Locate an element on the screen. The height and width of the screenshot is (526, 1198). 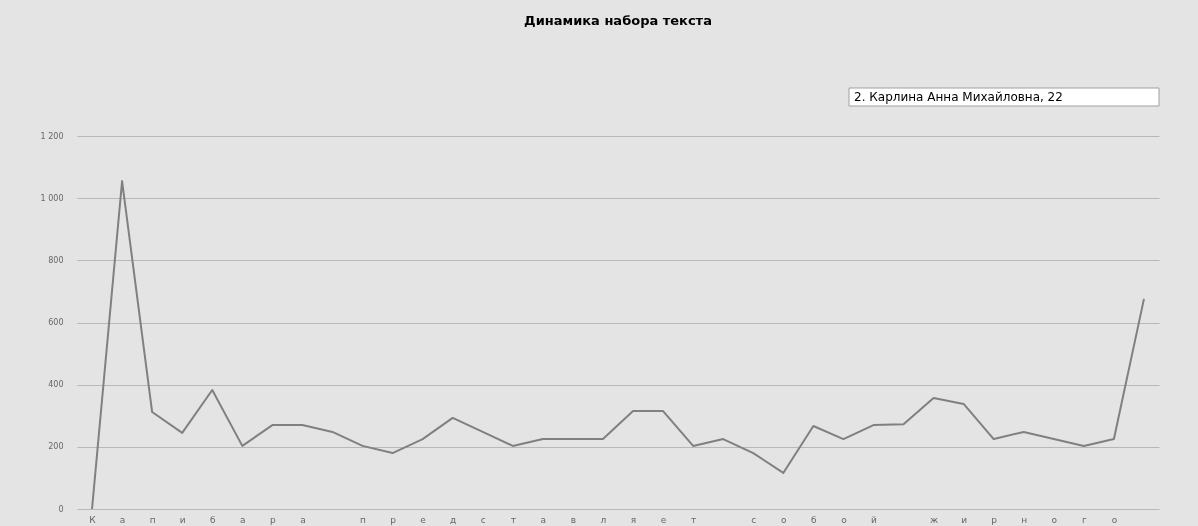
y-tick-label: 0 is located at coordinates (61, 509).